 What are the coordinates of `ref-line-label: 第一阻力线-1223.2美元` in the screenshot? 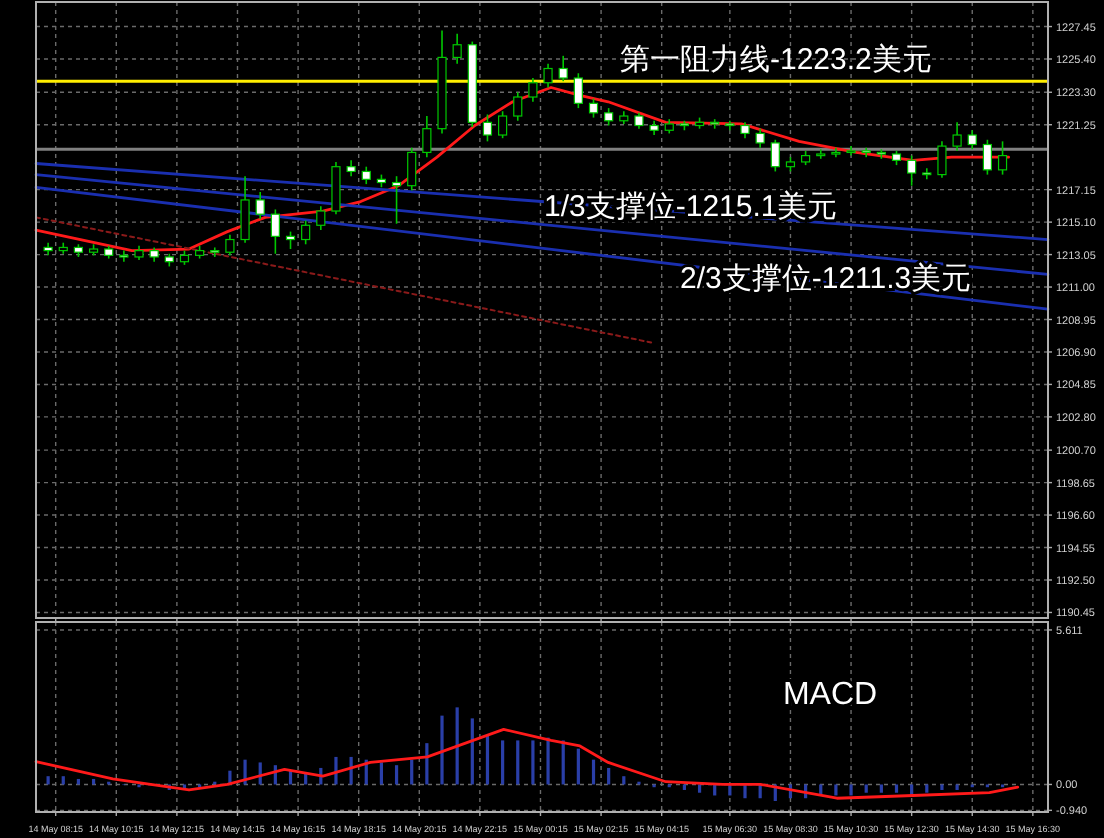 It's located at (776, 60).